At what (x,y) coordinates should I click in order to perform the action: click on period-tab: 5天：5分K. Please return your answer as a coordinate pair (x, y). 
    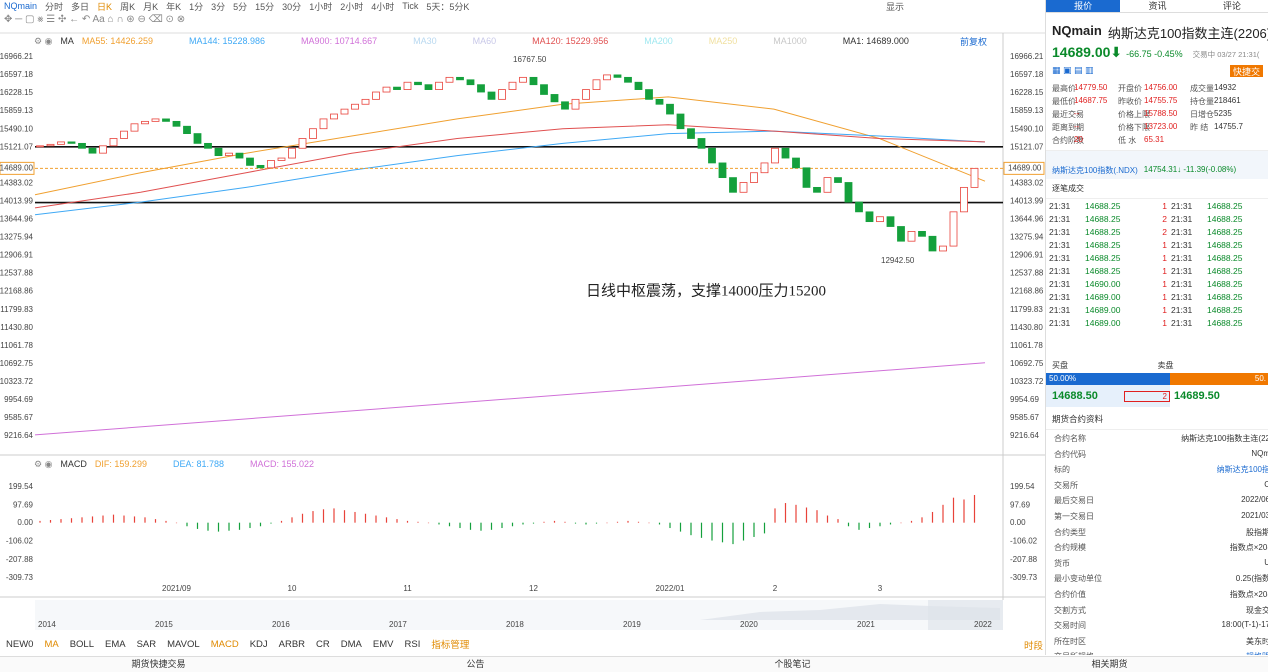
    Looking at the image, I should click on (448, 6).